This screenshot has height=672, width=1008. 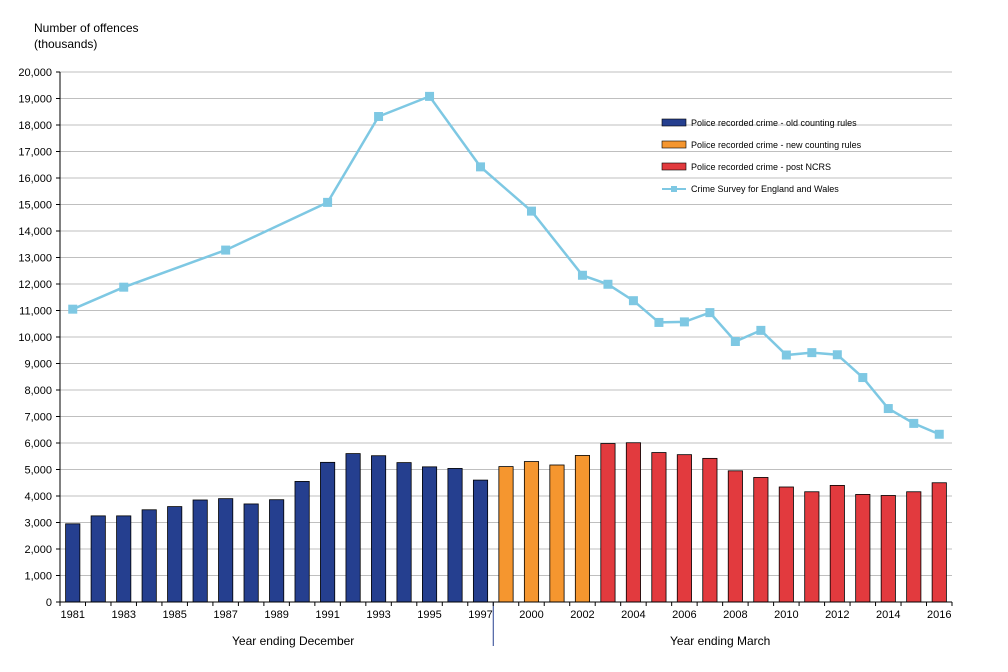 What do you see at coordinates (73, 309) in the screenshot?
I see `survey-point-1981` at bounding box center [73, 309].